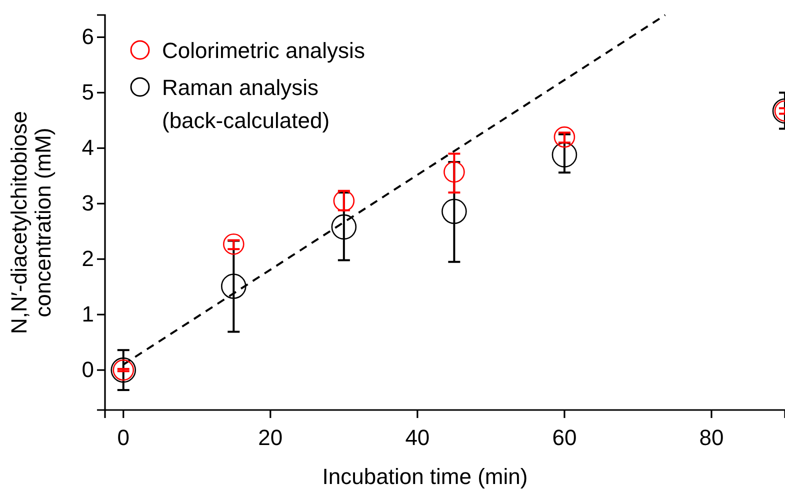  Describe the element at coordinates (270, 437) in the screenshot. I see `x-tick-label: 20` at that location.